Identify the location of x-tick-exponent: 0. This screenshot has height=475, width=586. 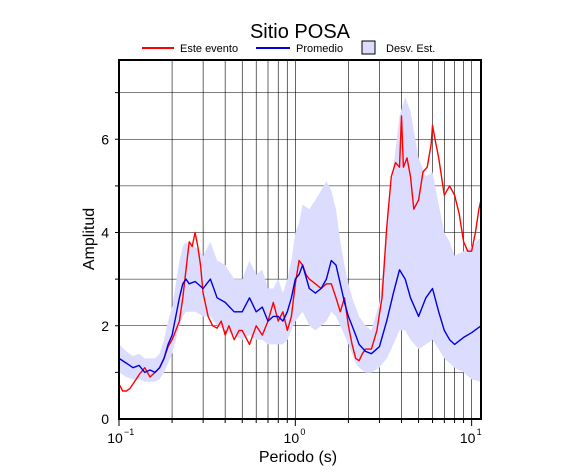
(302, 432).